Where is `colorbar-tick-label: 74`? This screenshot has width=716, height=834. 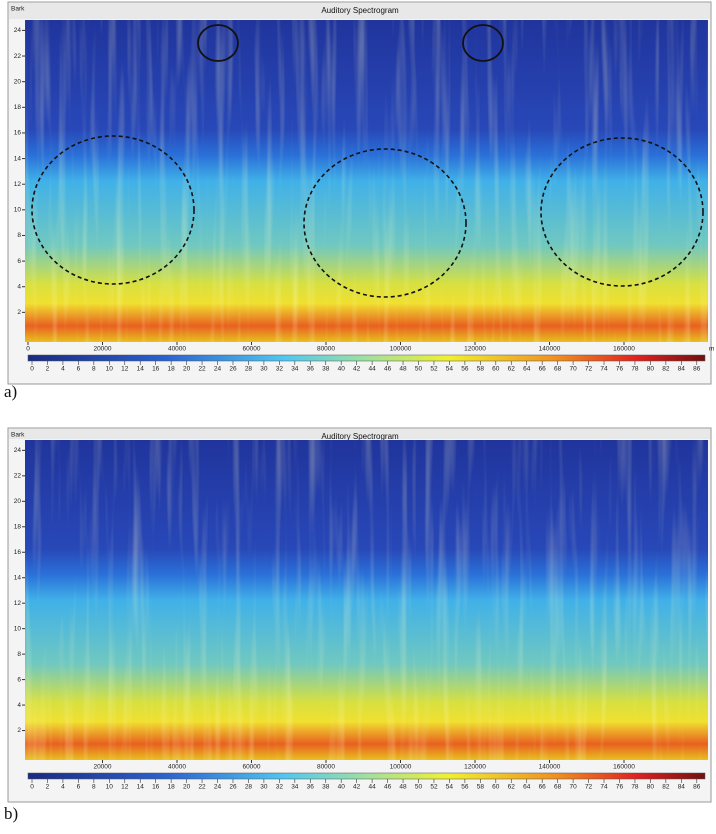
colorbar-tick-label: 74 is located at coordinates (604, 787).